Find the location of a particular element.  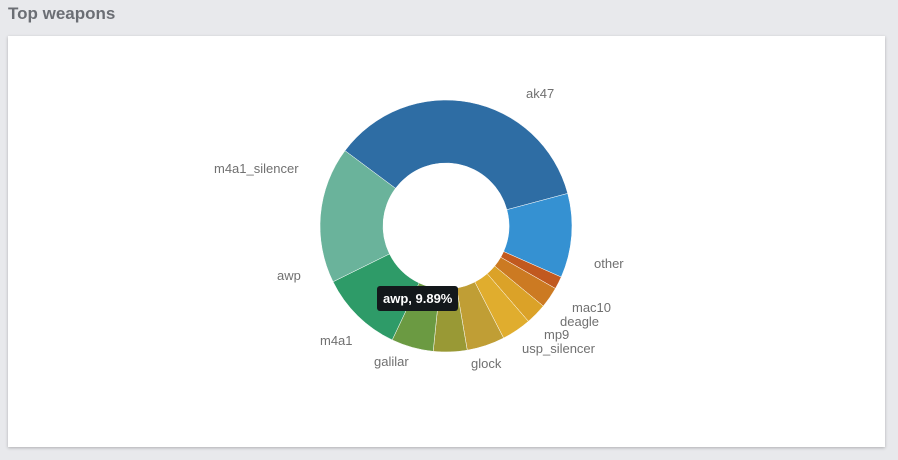

panel-title: Top weapons is located at coordinates (62, 13).